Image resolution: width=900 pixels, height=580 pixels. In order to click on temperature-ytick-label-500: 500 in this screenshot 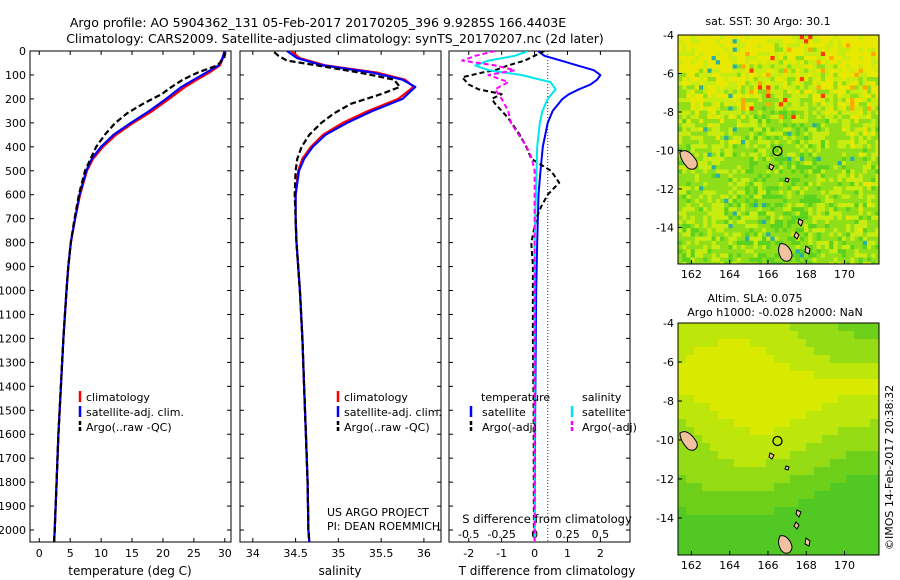, I will do `click(15, 171)`.